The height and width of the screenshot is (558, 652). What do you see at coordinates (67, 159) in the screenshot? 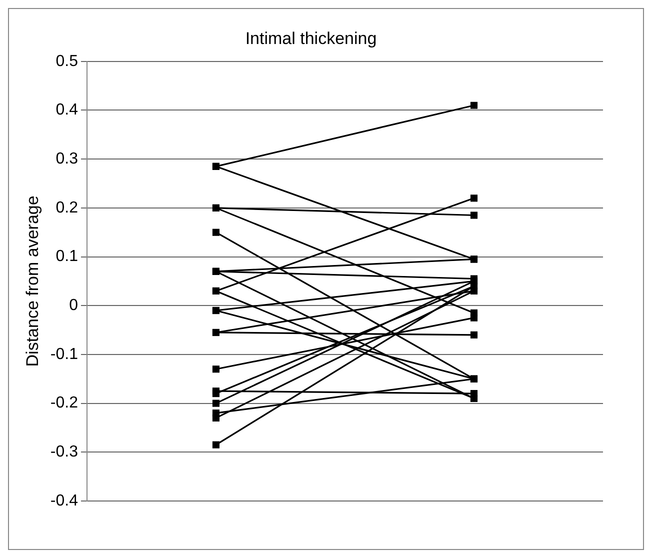
I see `y-tick-label: 0.3` at bounding box center [67, 159].